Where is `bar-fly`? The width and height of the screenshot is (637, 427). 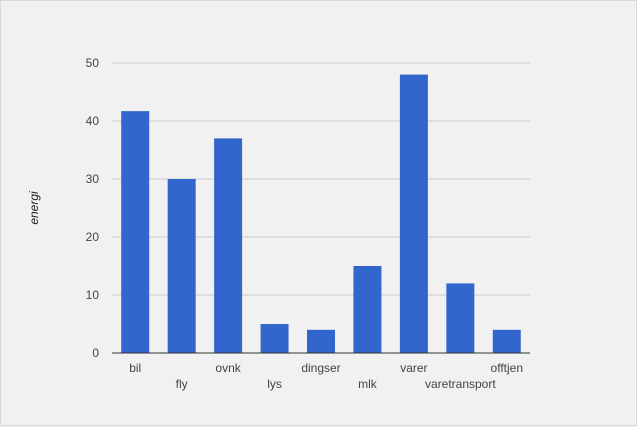
bar-fly is located at coordinates (181, 266).